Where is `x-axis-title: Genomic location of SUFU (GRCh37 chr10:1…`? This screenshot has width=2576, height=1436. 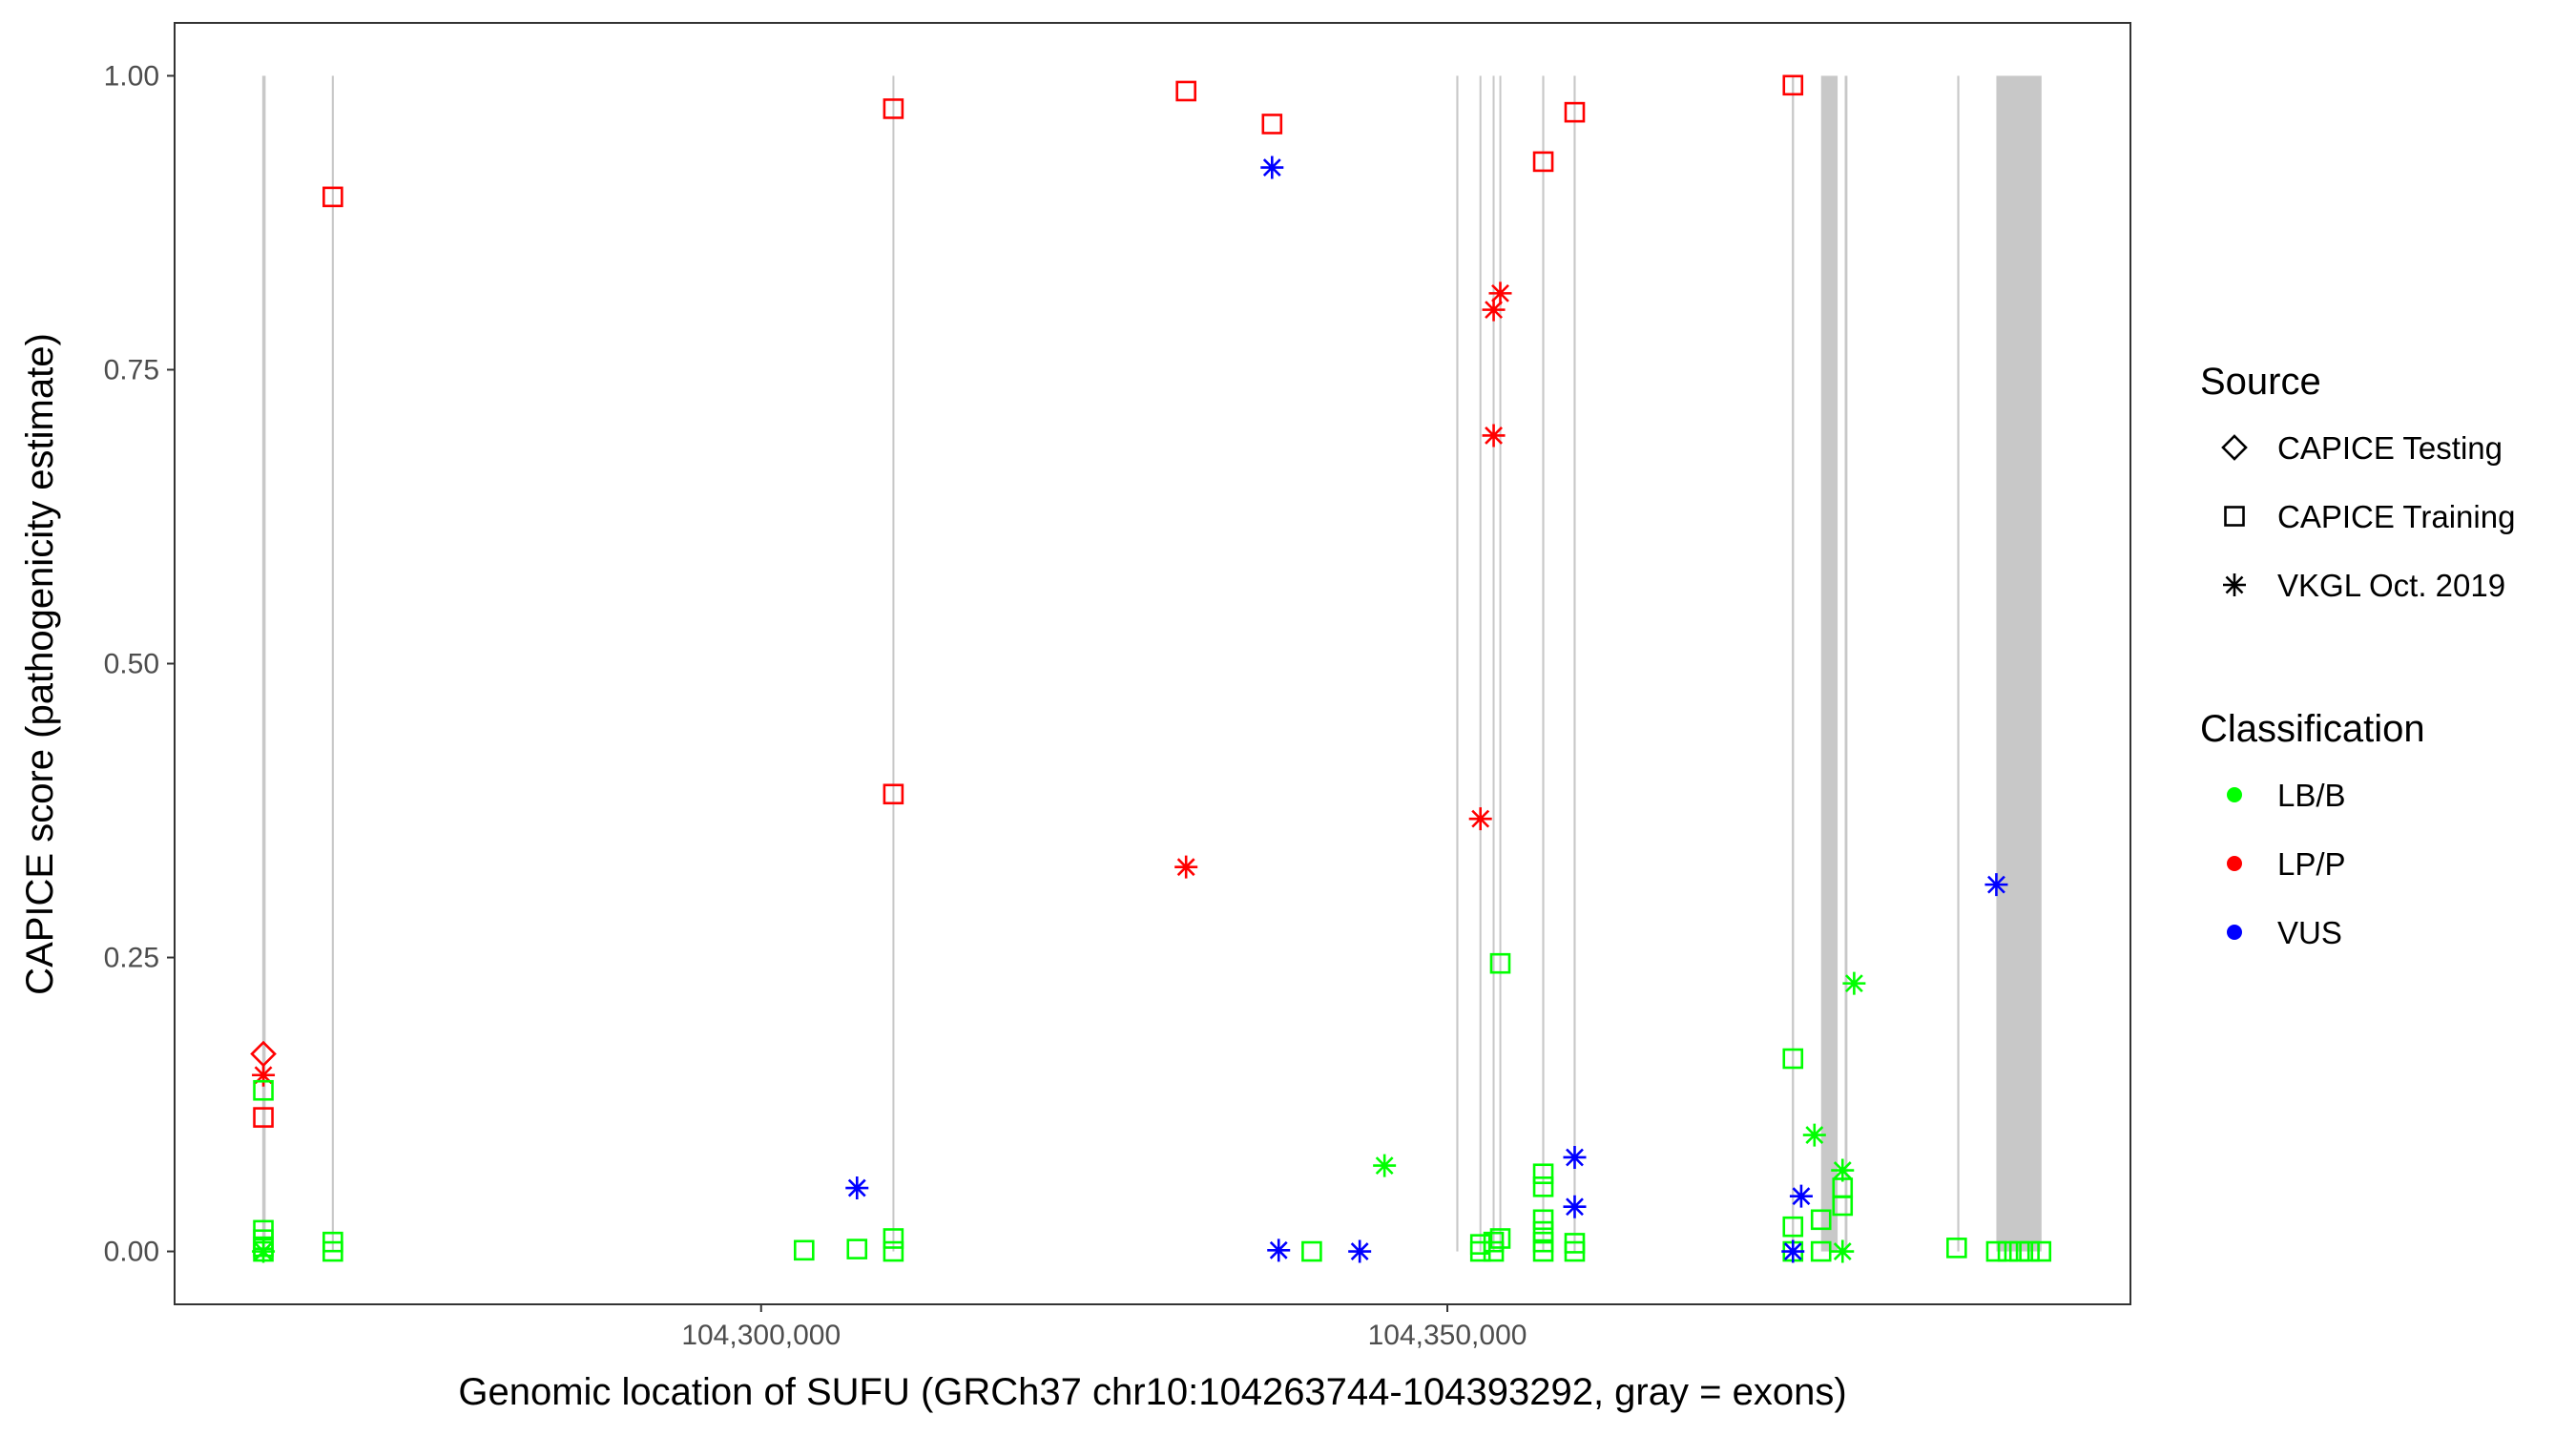
x-axis-title: Genomic location of SUFU (GRCh37 chr10:1… is located at coordinates (1152, 1392).